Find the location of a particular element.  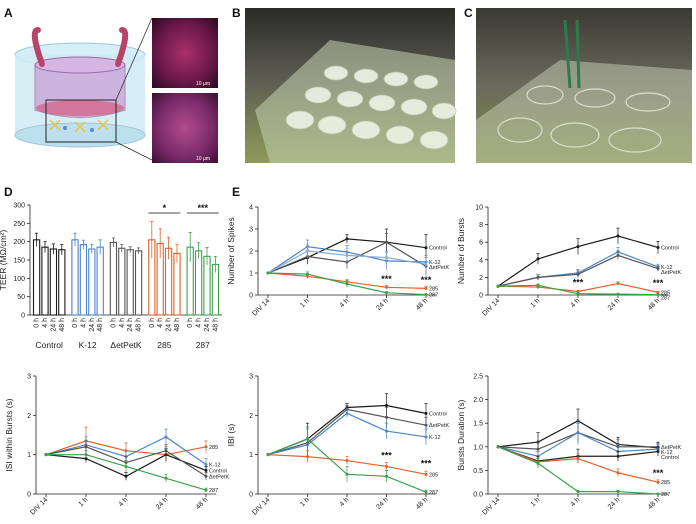

y-tick-label: 250 is located at coordinates (19, 224).